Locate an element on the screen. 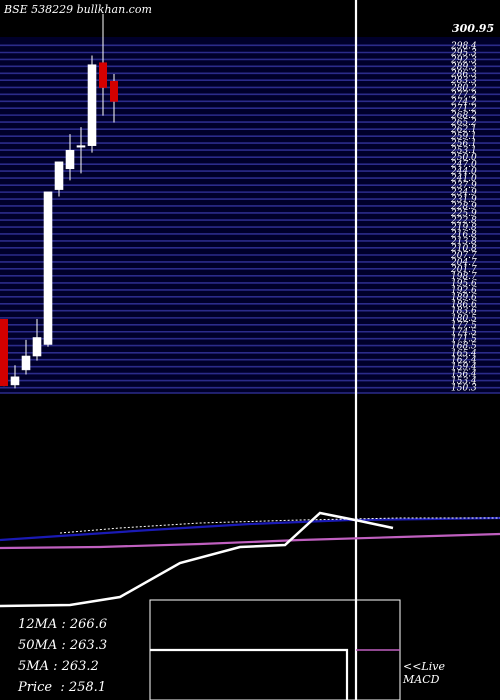 The width and height of the screenshot is (500, 700). y-tick-label: 183.6 is located at coordinates (464, 312).